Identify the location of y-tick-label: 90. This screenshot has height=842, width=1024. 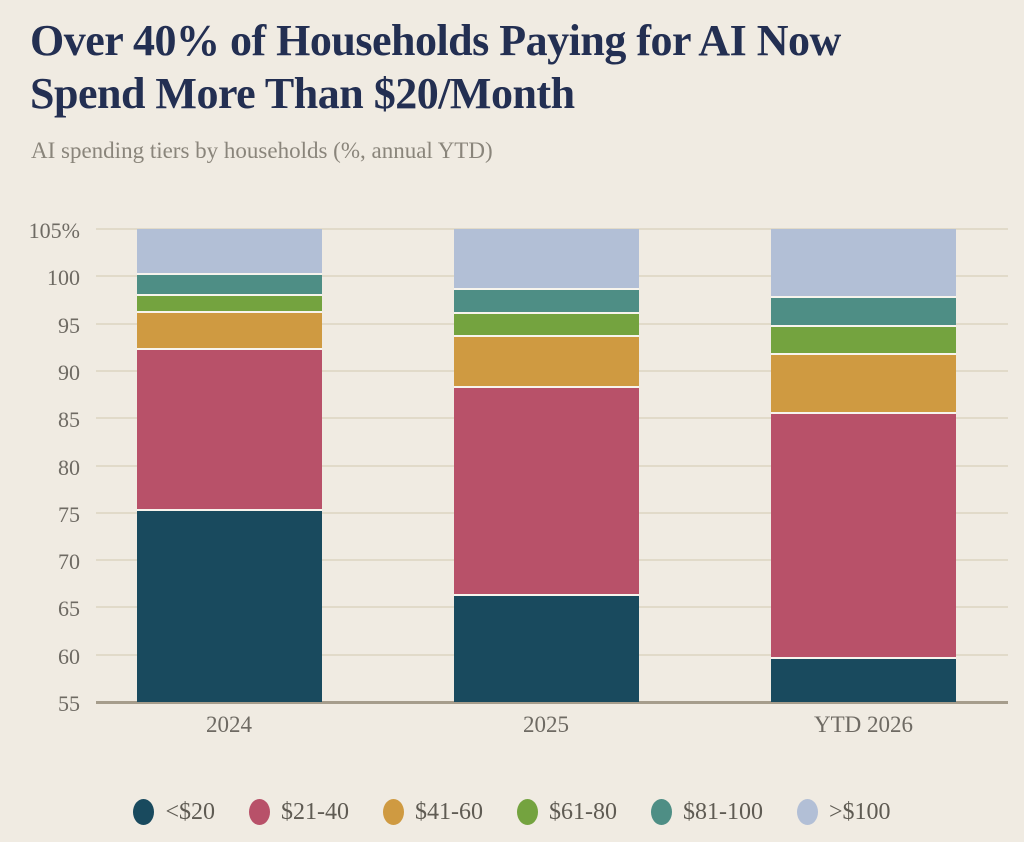
(69, 372).